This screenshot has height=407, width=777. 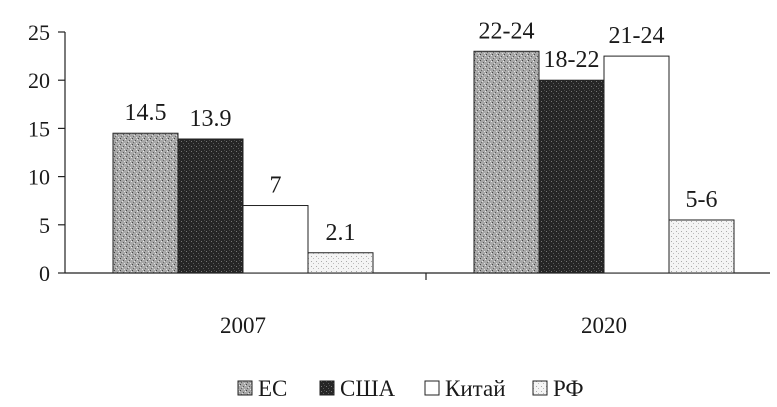 What do you see at coordinates (272, 388) in the screenshot?
I see `legend-label-eu: ЕС` at bounding box center [272, 388].